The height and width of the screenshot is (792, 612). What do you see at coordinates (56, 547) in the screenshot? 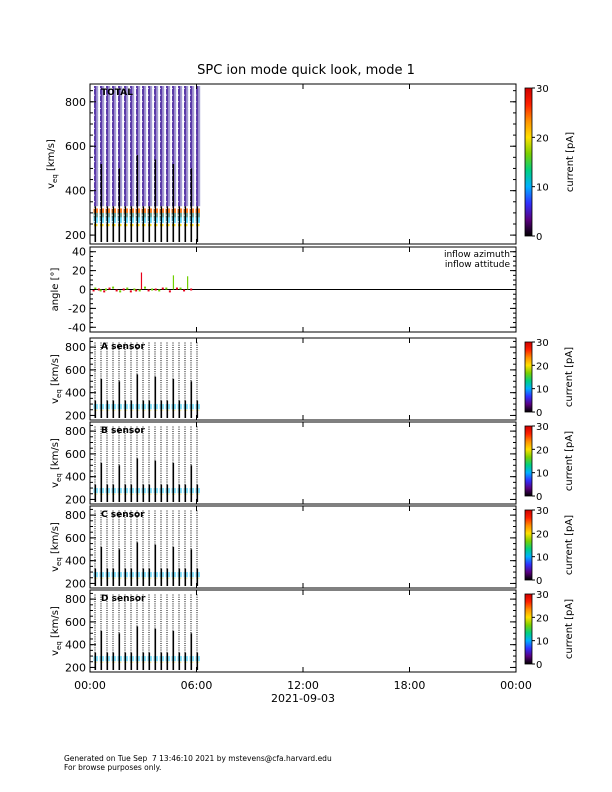
I see `c-sensor-ylabel: veq [km/s]` at bounding box center [56, 547].